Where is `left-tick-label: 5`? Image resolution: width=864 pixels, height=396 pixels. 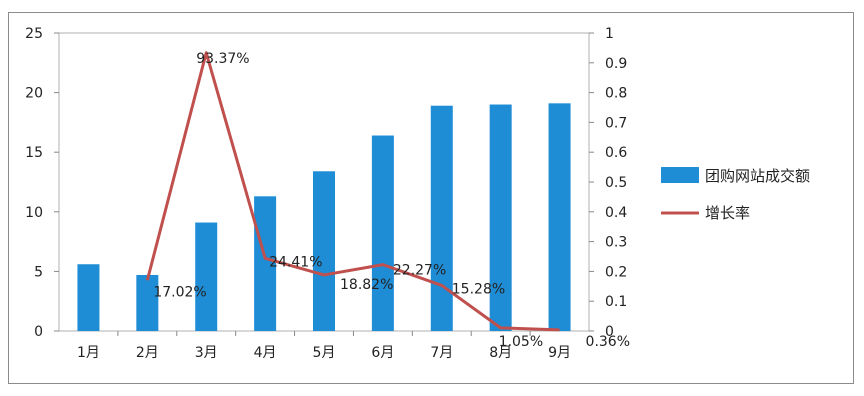 left-tick-label: 5 is located at coordinates (38, 272).